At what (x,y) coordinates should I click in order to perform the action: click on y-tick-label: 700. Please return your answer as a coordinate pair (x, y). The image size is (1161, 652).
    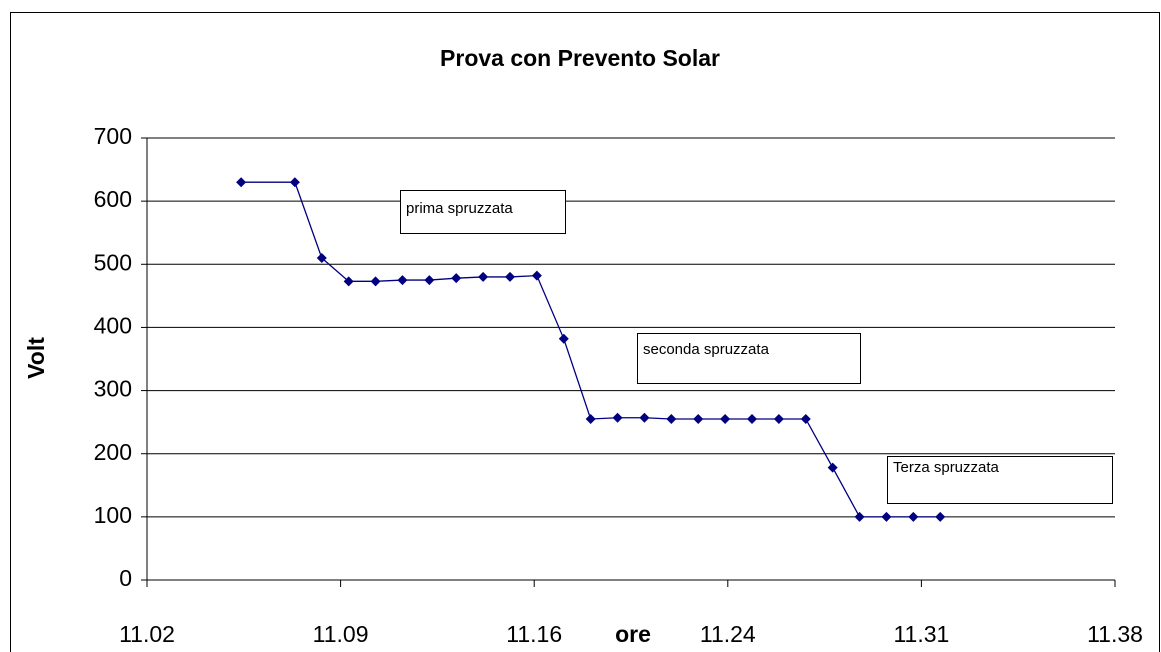
    Looking at the image, I should click on (113, 136).